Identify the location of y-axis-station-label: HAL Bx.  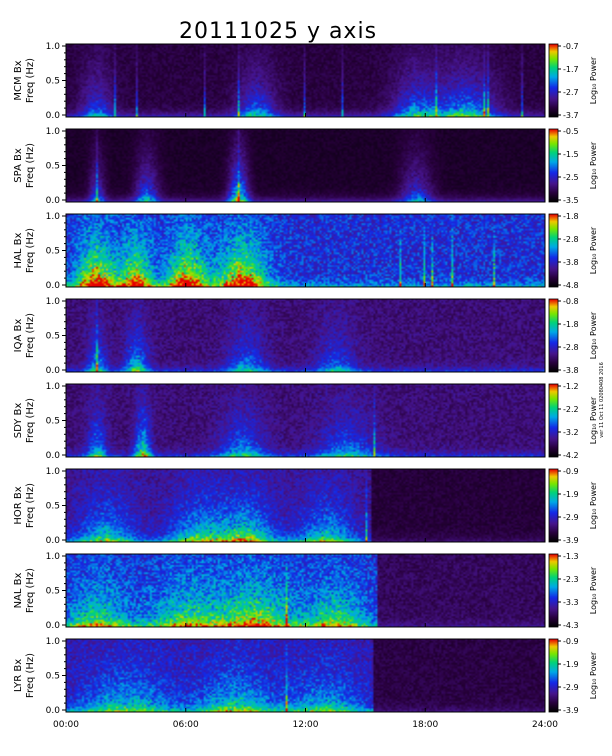
(18, 250).